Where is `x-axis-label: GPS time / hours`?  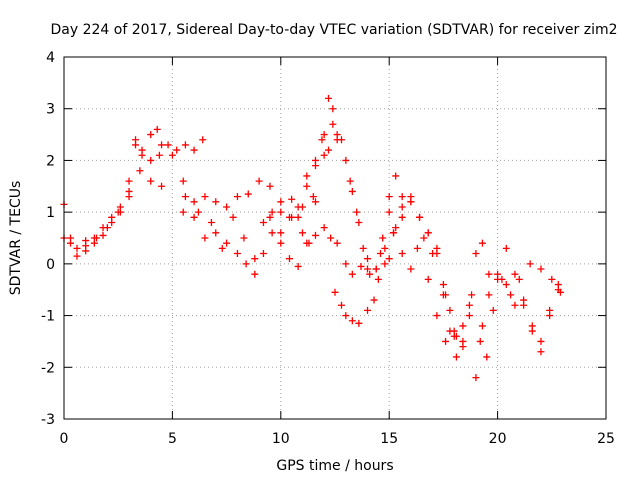 x-axis-label: GPS time / hours is located at coordinates (334, 466).